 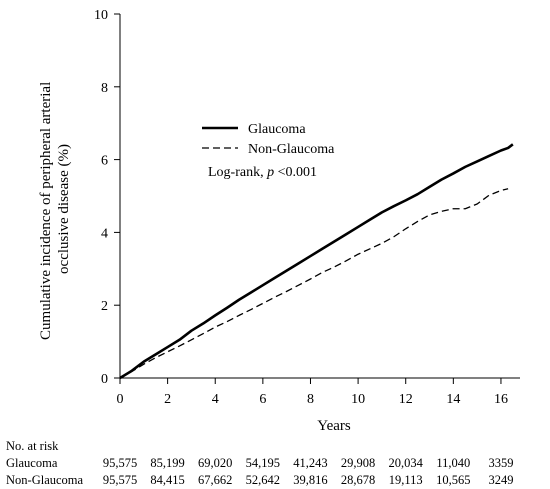 I want to click on x-tick-label-12: 12, so click(x=406, y=399).